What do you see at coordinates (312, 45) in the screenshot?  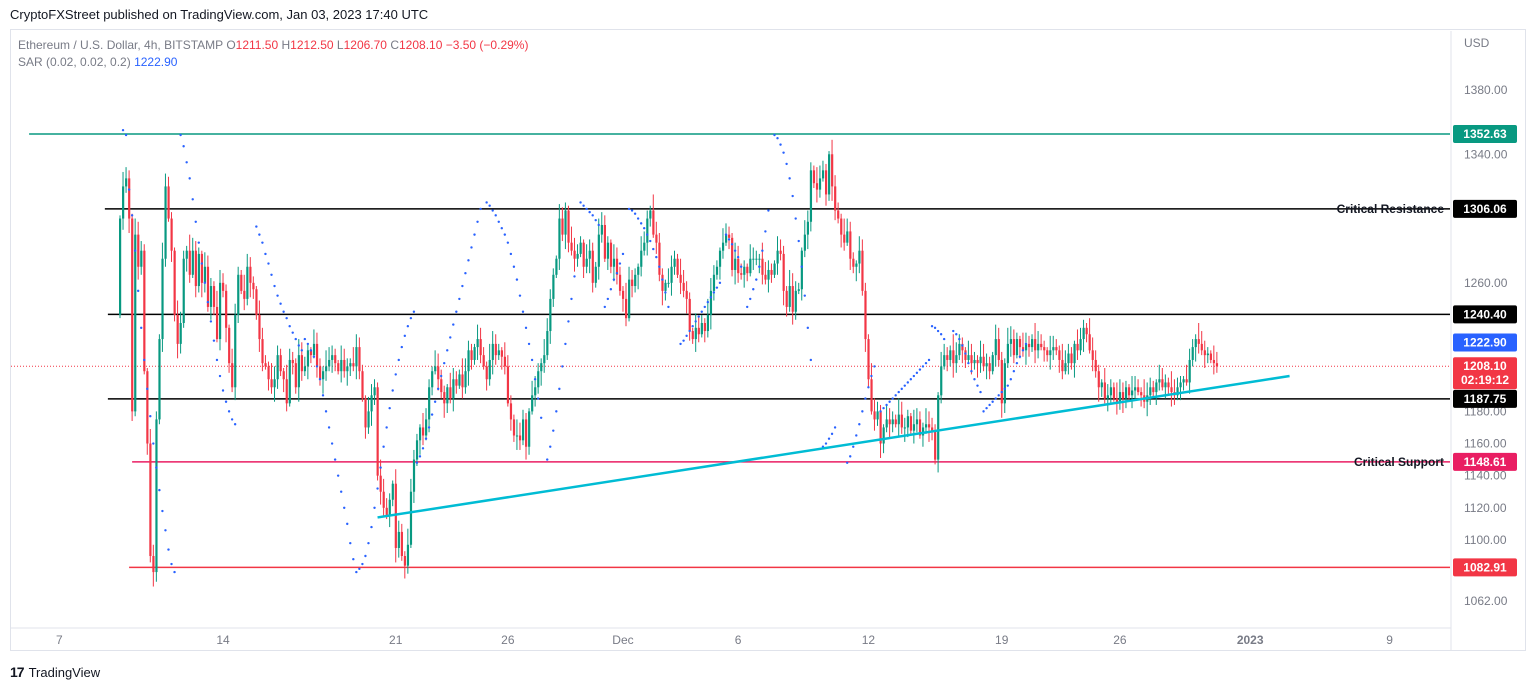 I see `high-value: 1212.50` at bounding box center [312, 45].